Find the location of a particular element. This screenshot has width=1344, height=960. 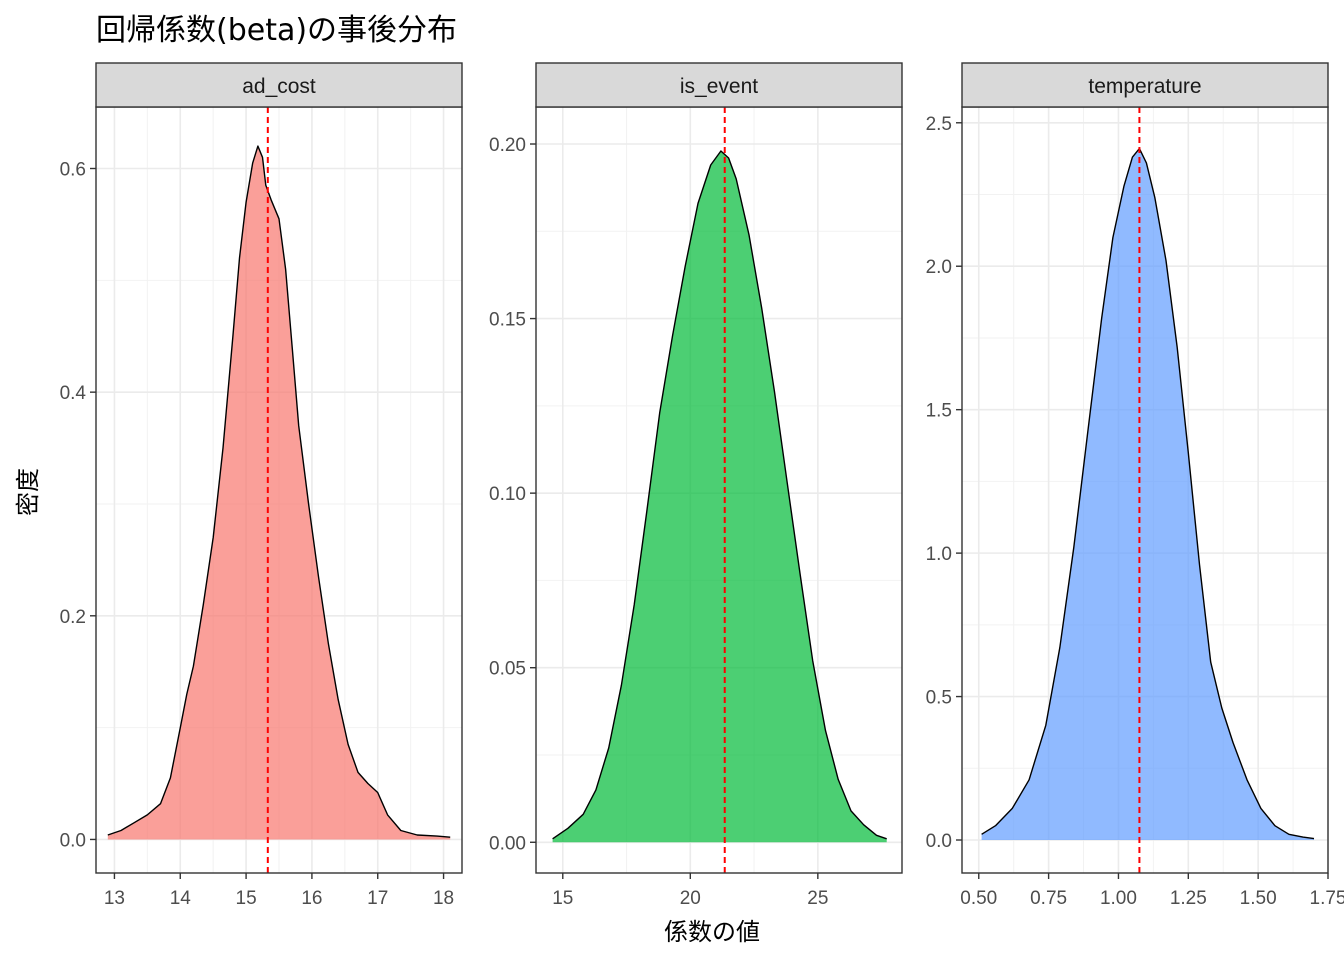

y-tick-label: 0.6 is located at coordinates (73, 170).